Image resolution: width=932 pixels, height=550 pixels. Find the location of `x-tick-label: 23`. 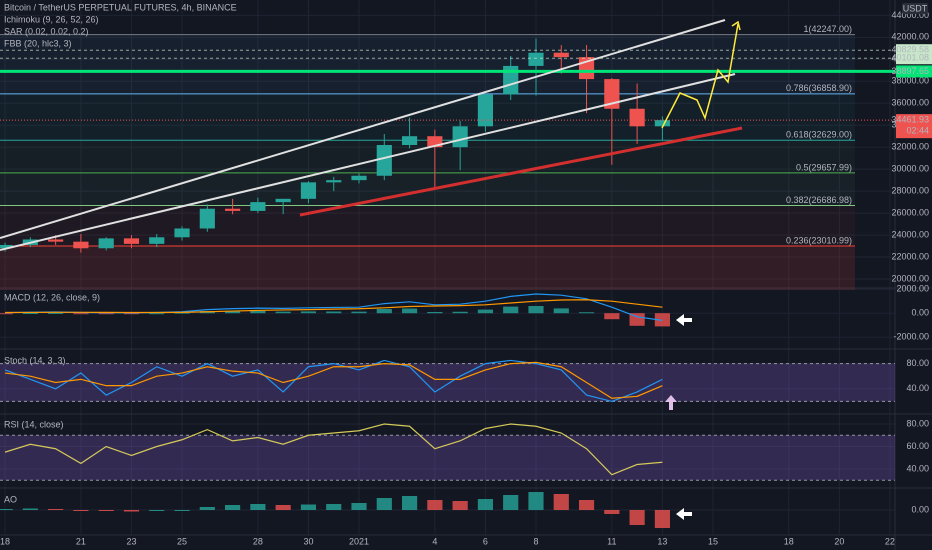

x-tick-label: 23 is located at coordinates (131, 541).